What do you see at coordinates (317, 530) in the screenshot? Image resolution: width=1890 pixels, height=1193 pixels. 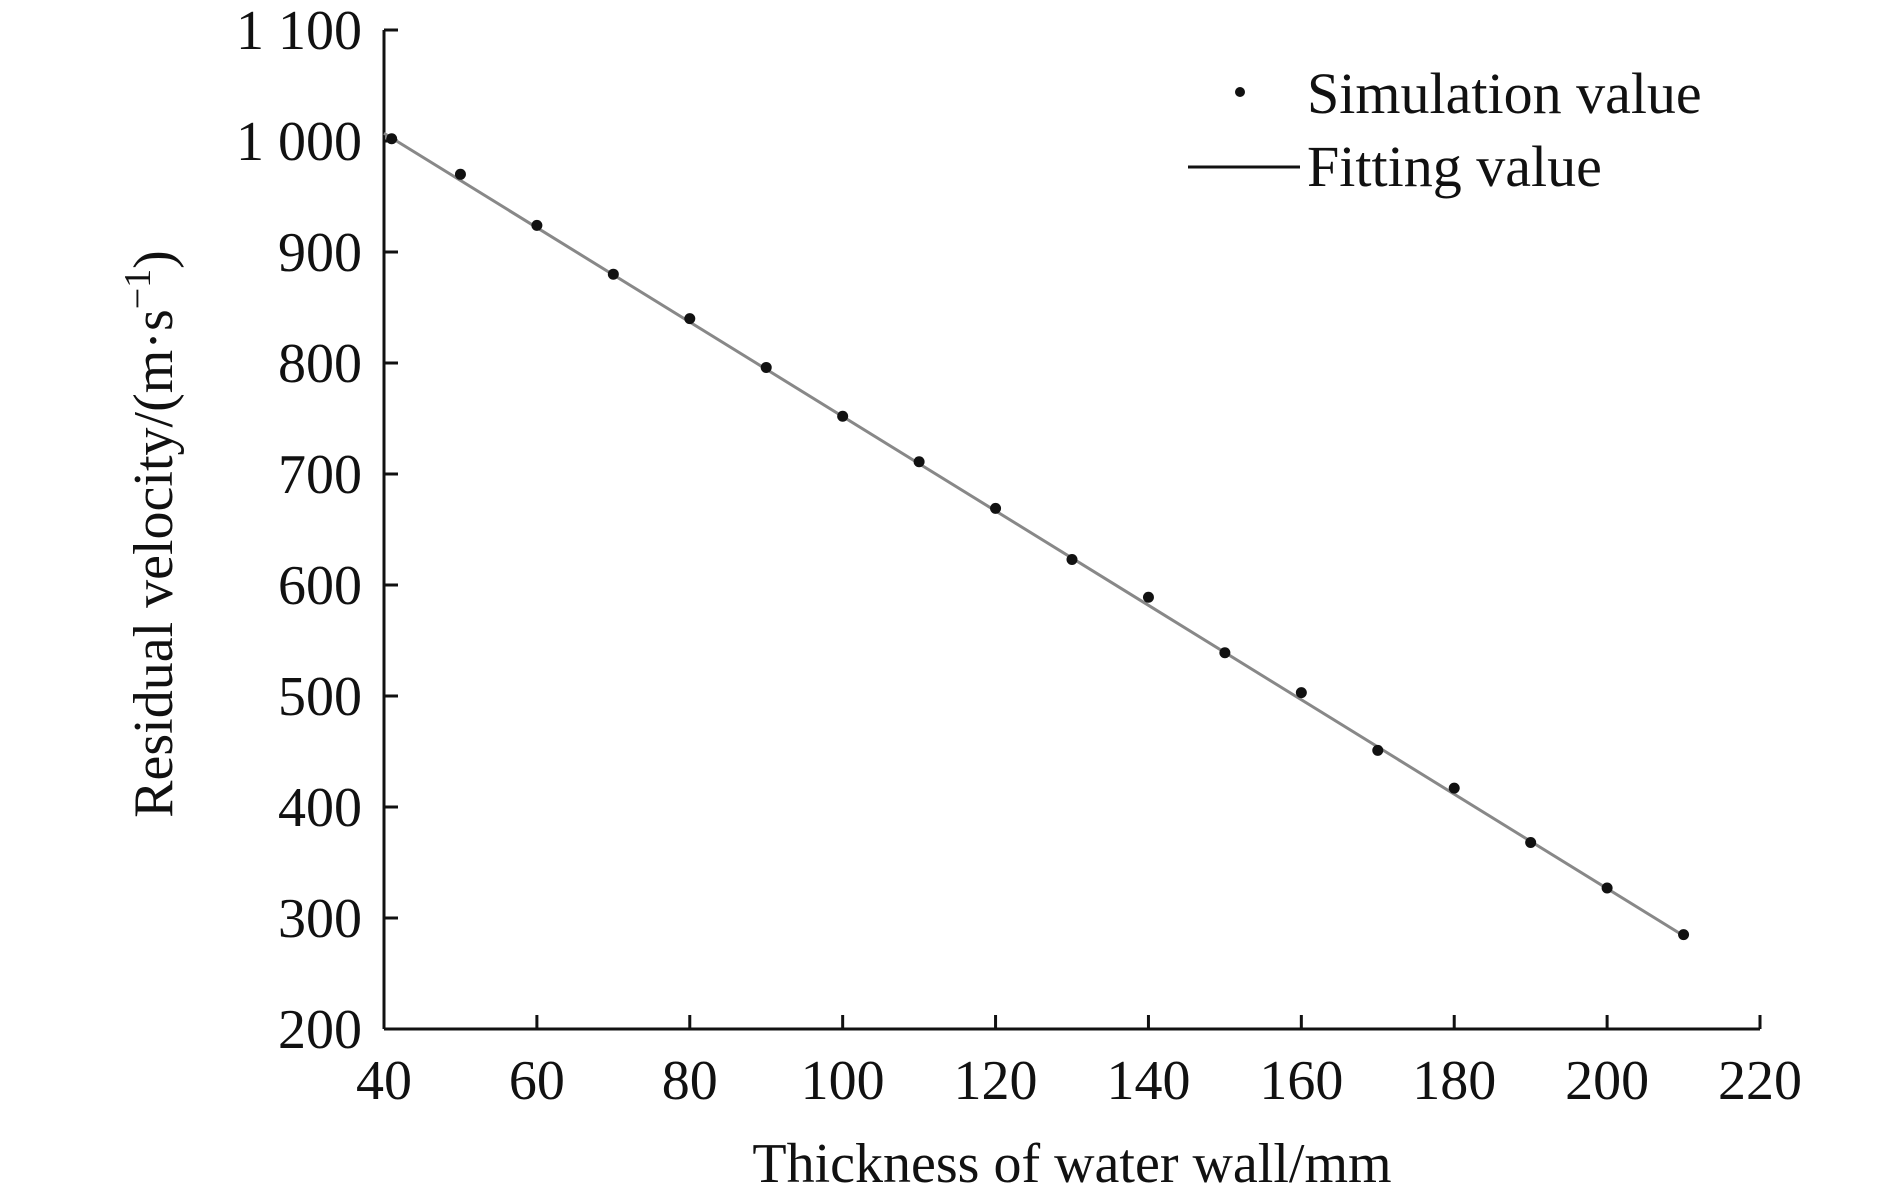 I see `y-ticks: 200 300 400 500 600 700 800 900 1 000 1 100` at bounding box center [317, 530].